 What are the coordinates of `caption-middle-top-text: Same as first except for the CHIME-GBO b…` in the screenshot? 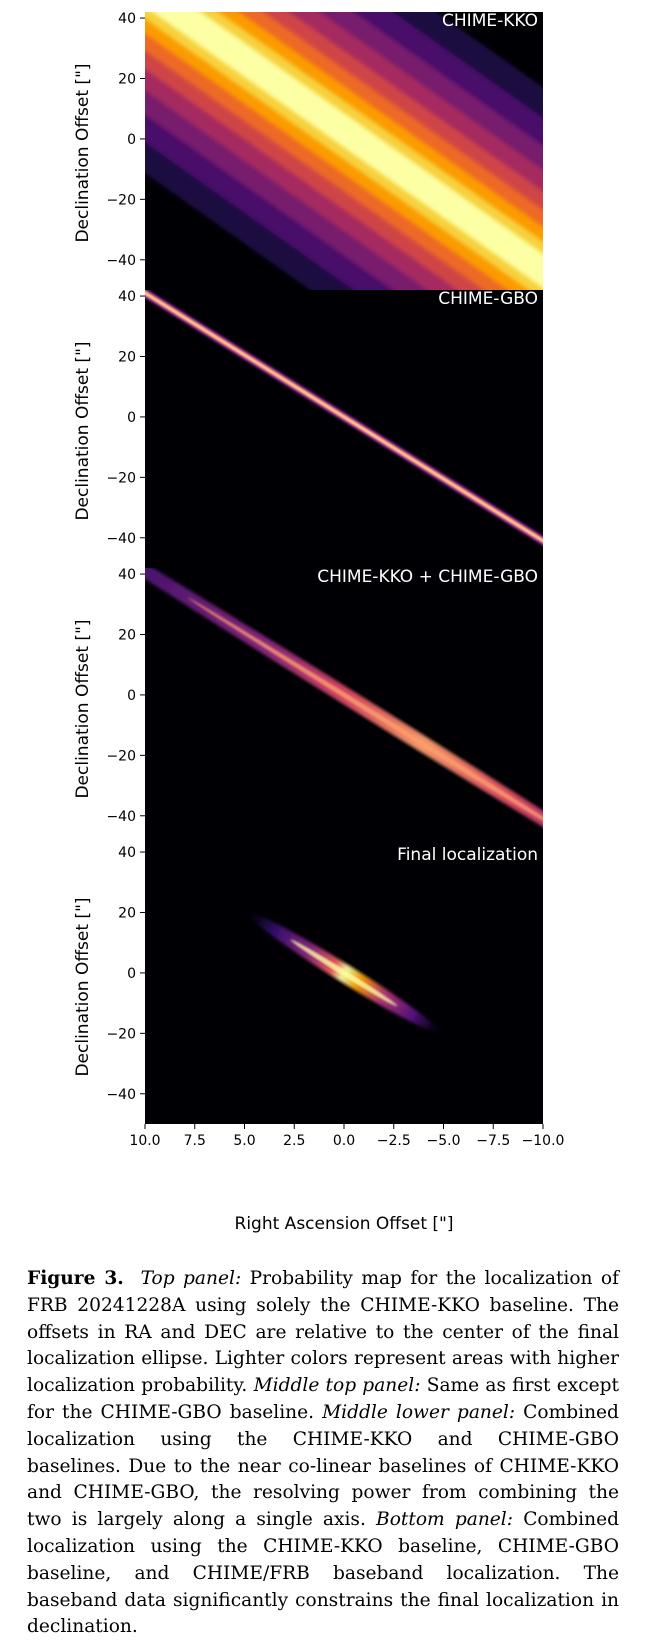 It's located at (323, 1399).